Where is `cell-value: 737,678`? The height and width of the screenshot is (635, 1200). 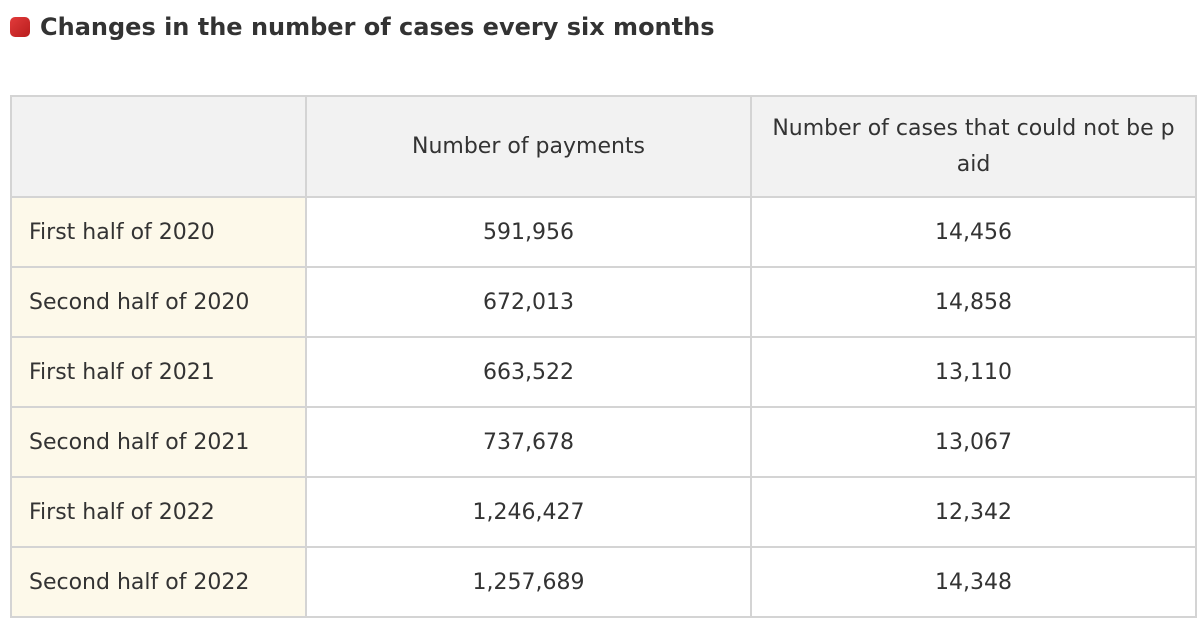
cell-value: 737,678 is located at coordinates (528, 442).